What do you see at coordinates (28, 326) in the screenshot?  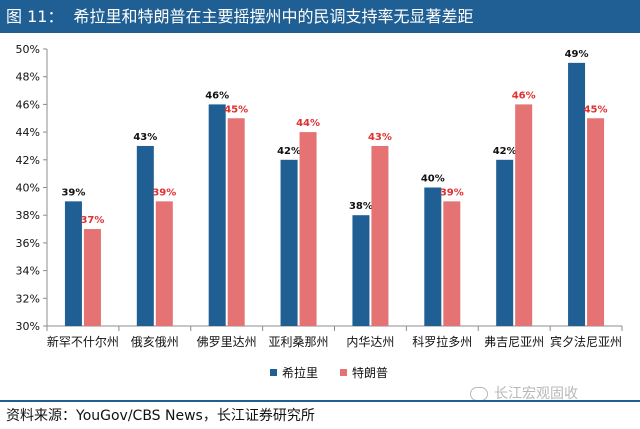 I see `y-tick-label: 30%` at bounding box center [28, 326].